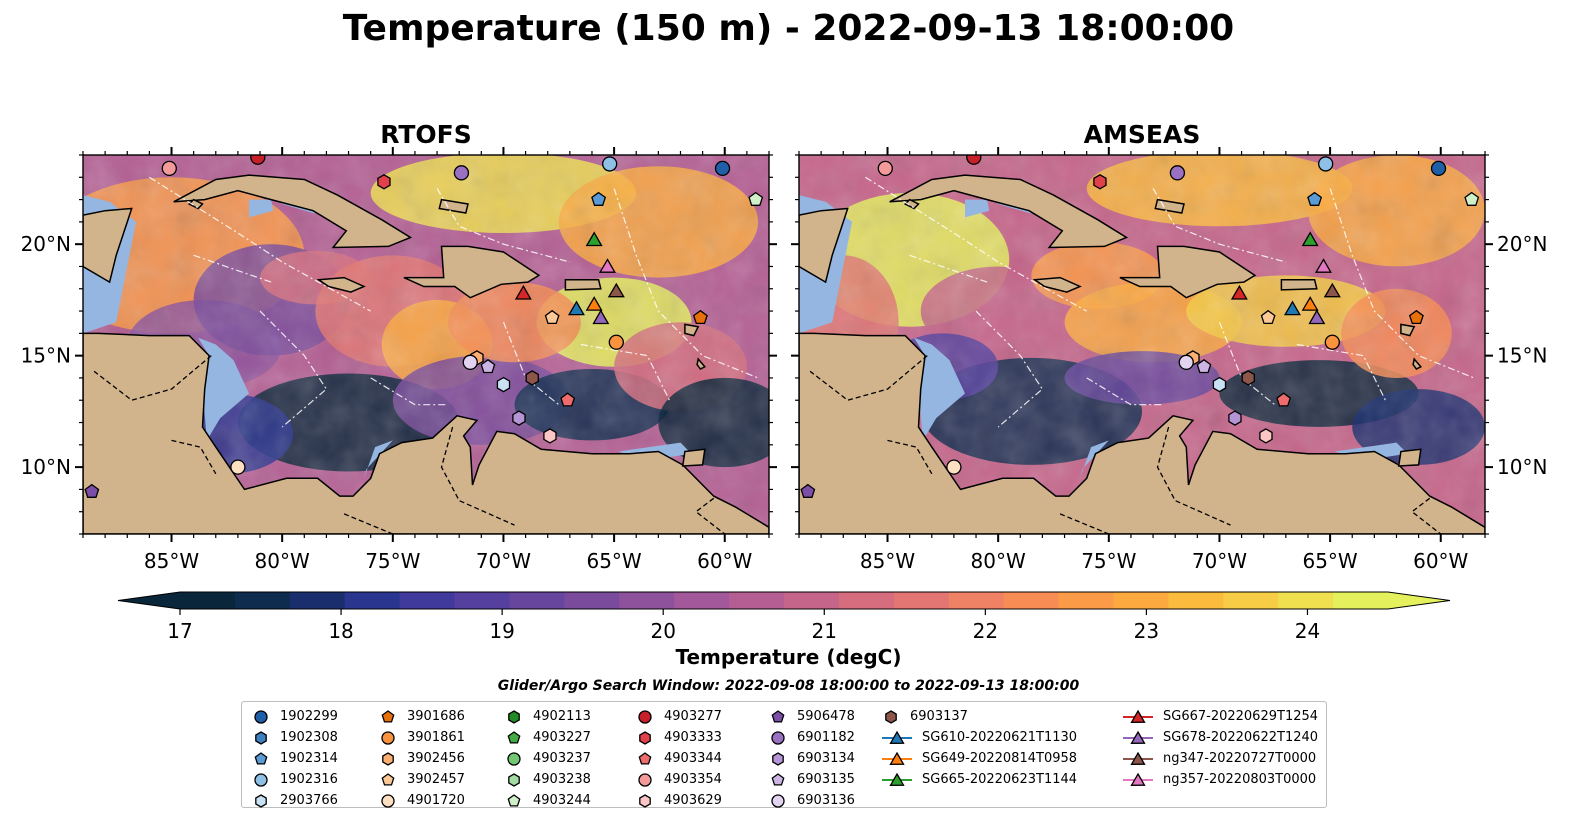 This screenshot has width=1577, height=826. I want to click on legend-label: 4903227, so click(562, 737).